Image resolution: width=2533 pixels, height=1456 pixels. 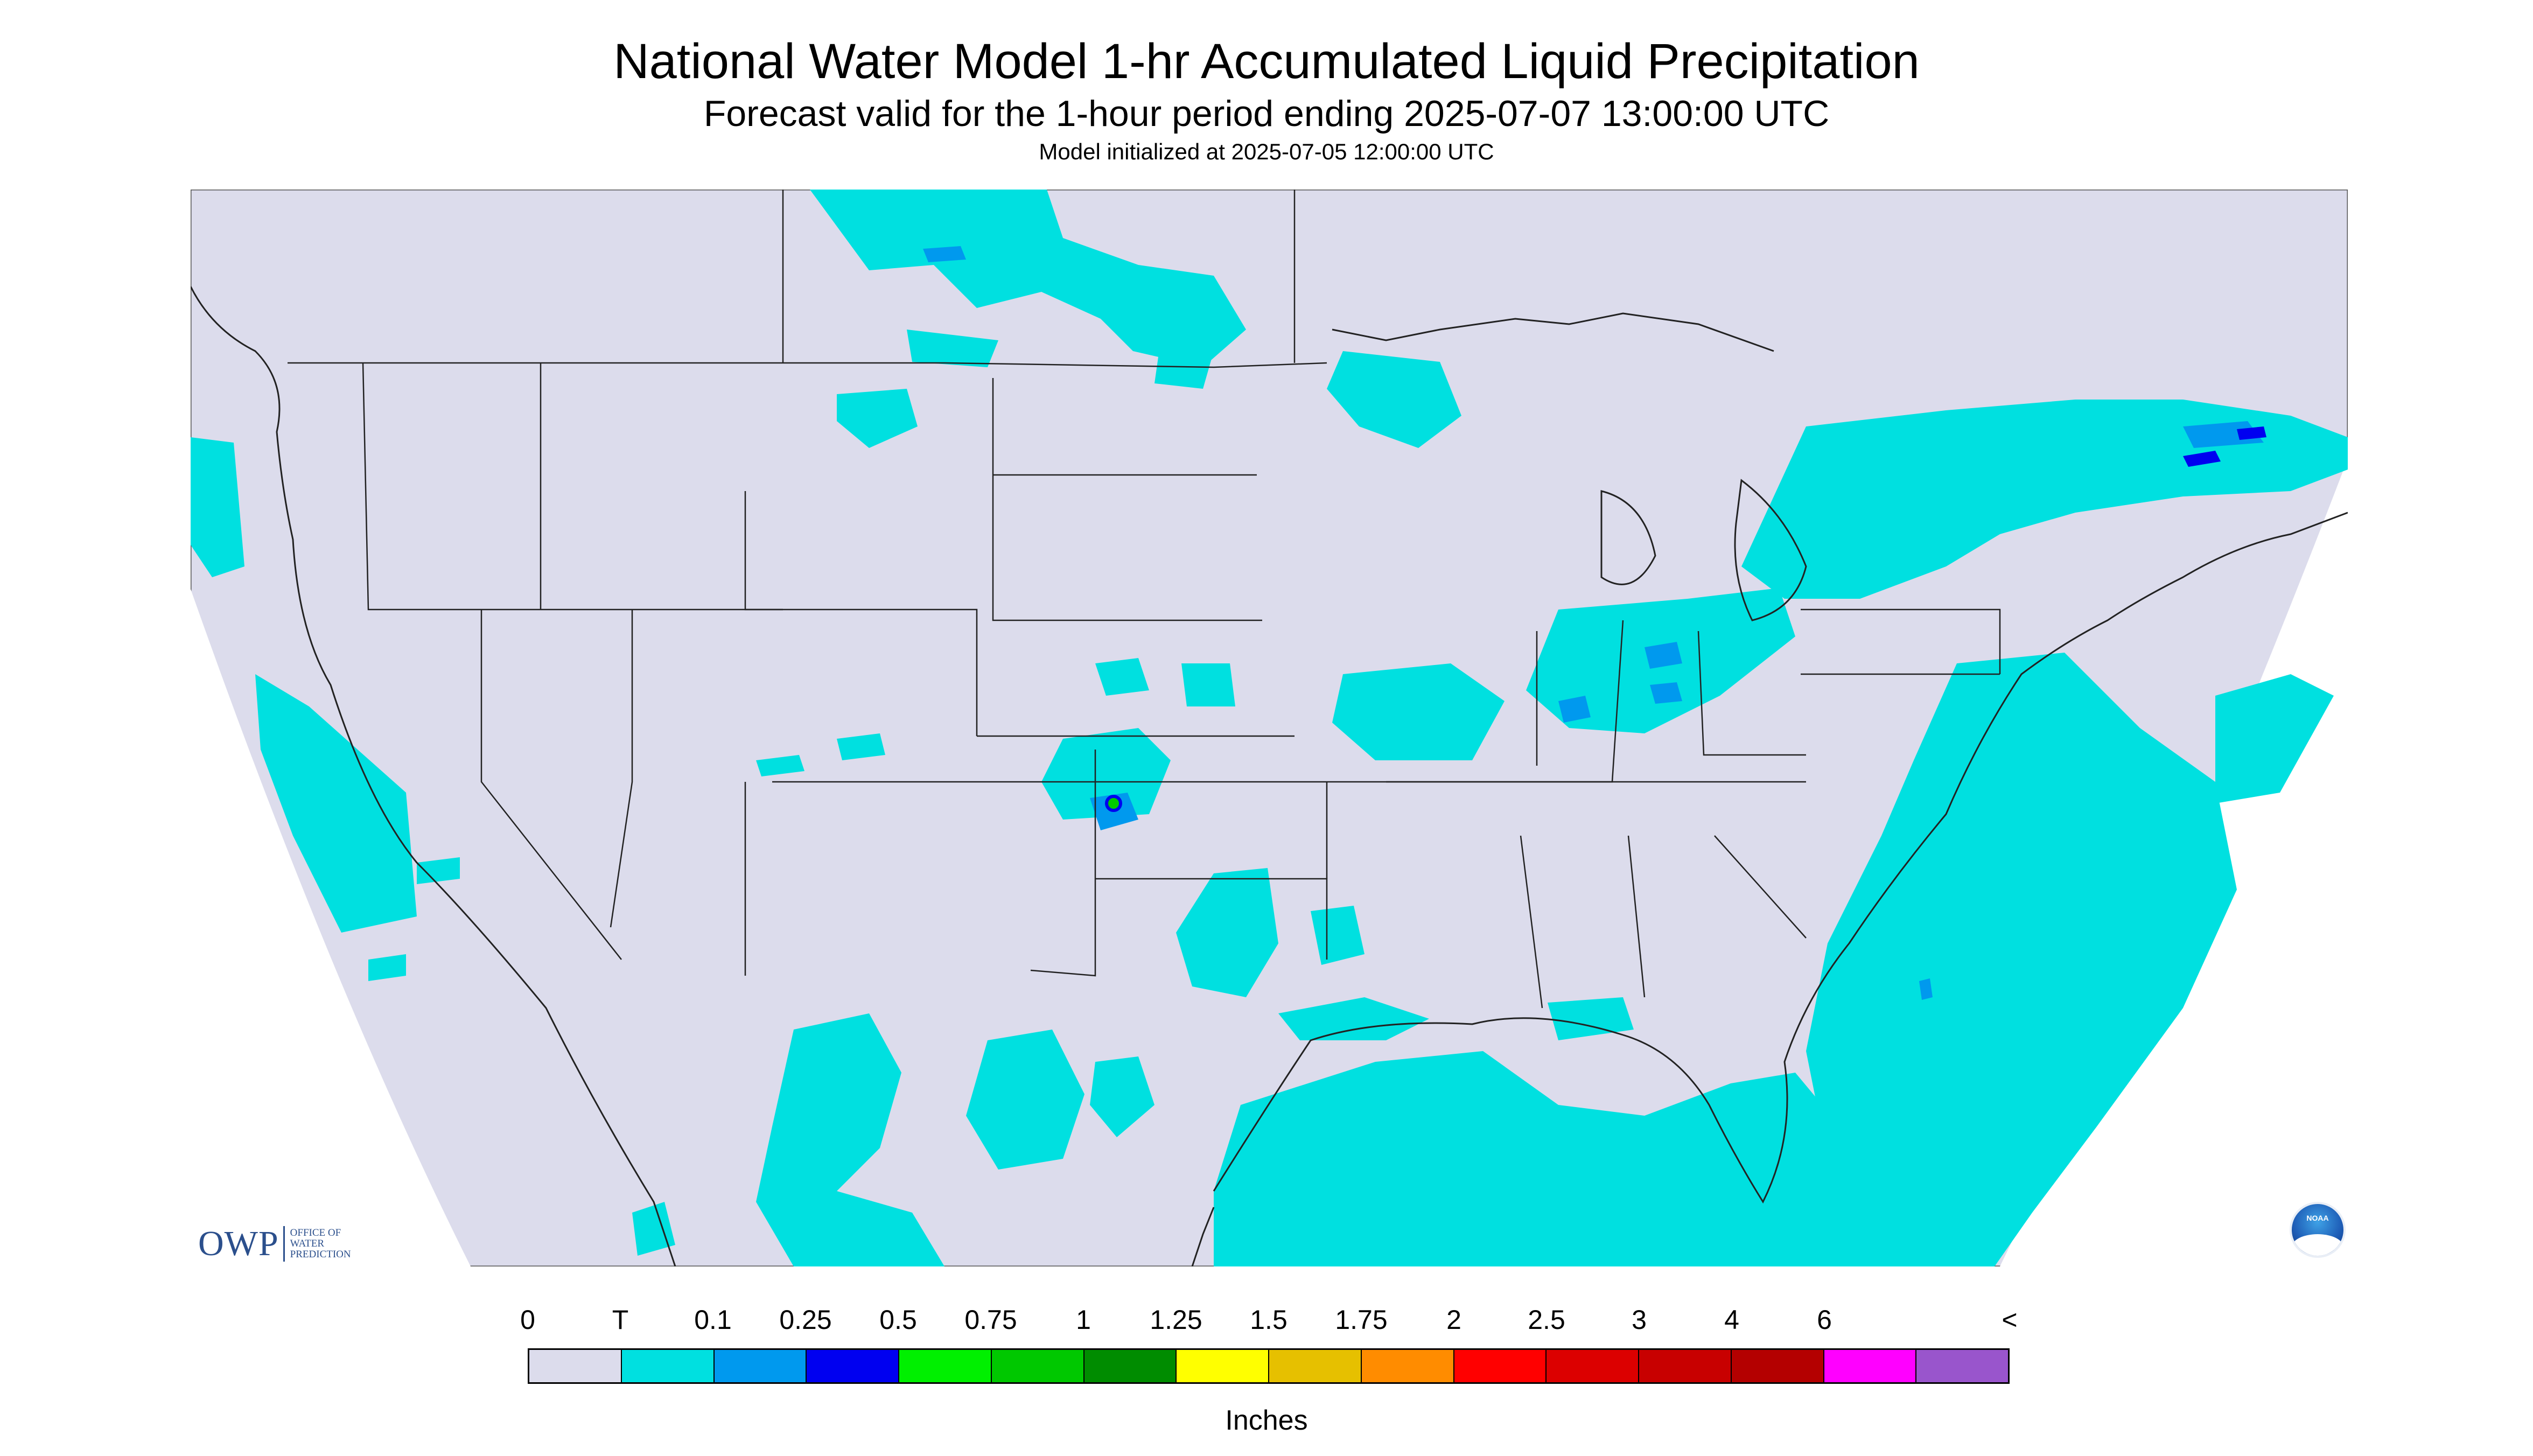 What do you see at coordinates (320, 1254) in the screenshot?
I see `owp-logo-line: PREDICTION` at bounding box center [320, 1254].